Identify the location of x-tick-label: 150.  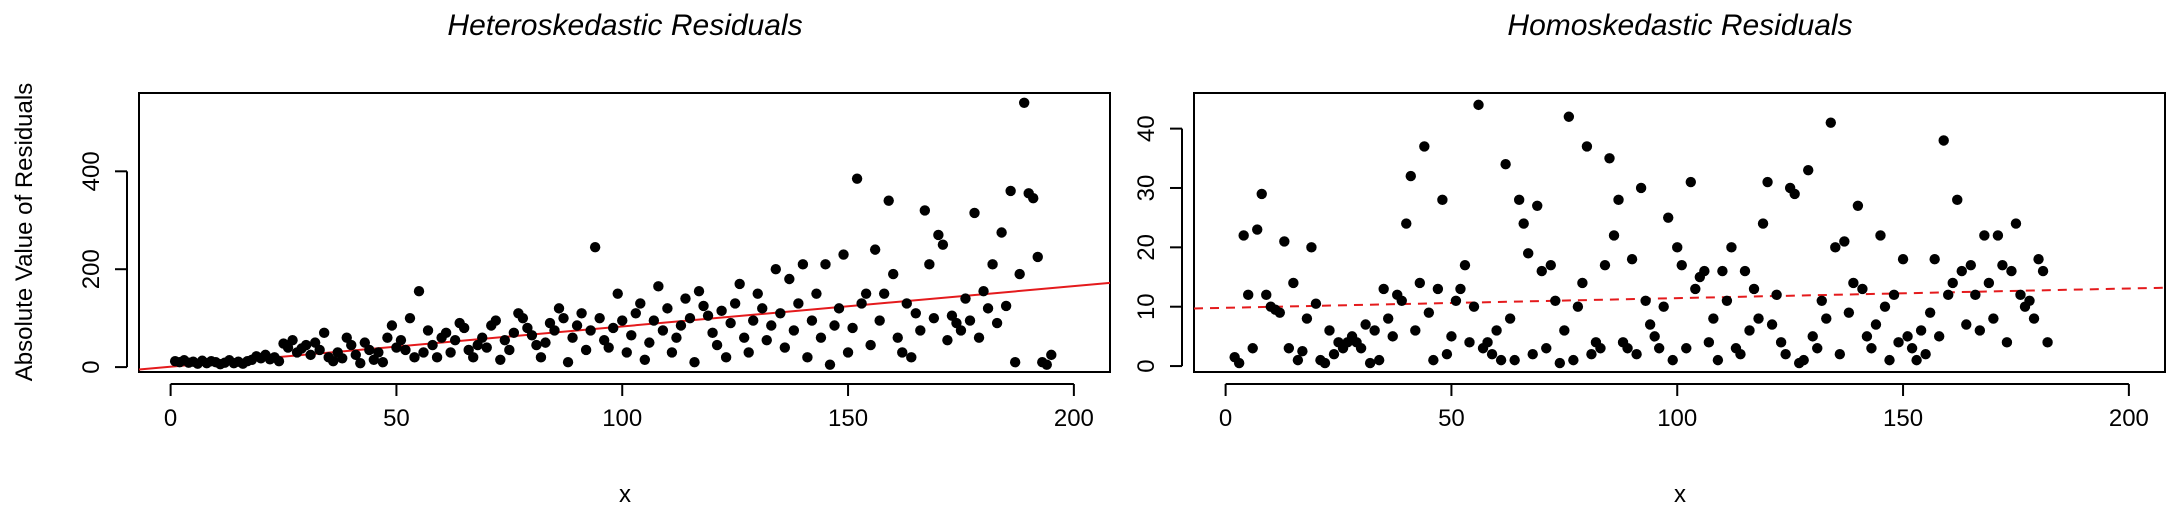
(1903, 418).